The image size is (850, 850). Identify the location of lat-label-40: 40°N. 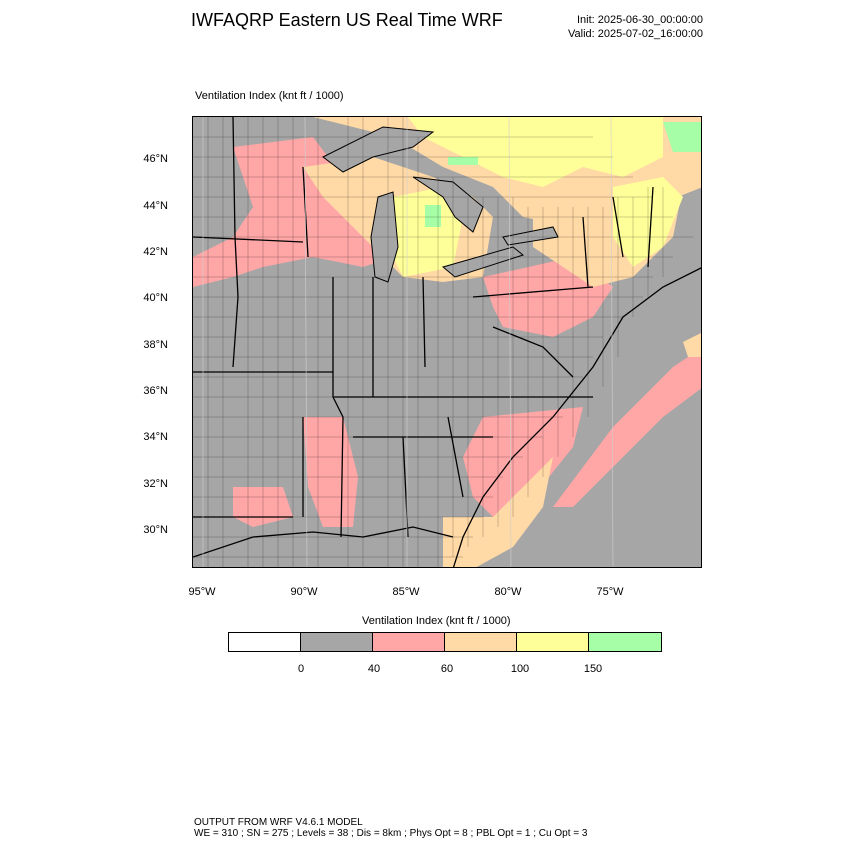
(155, 298).